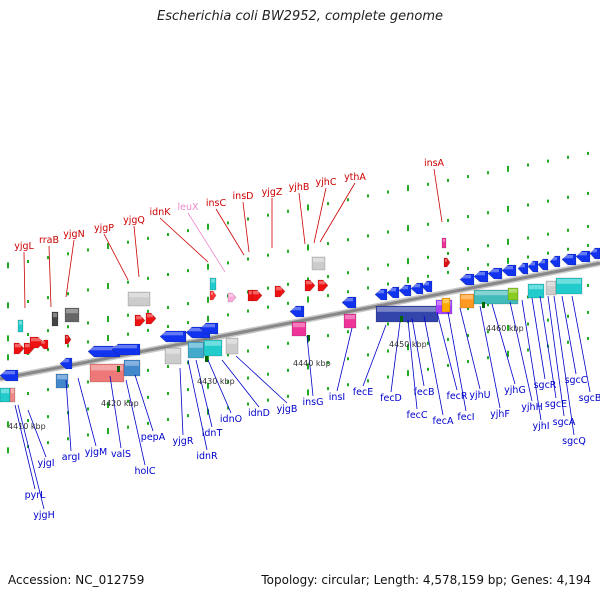 The height and width of the screenshot is (600, 600). What do you see at coordinates (299, 187) in the screenshot?
I see `gene-label-yjhB: yjhB` at bounding box center [299, 187].